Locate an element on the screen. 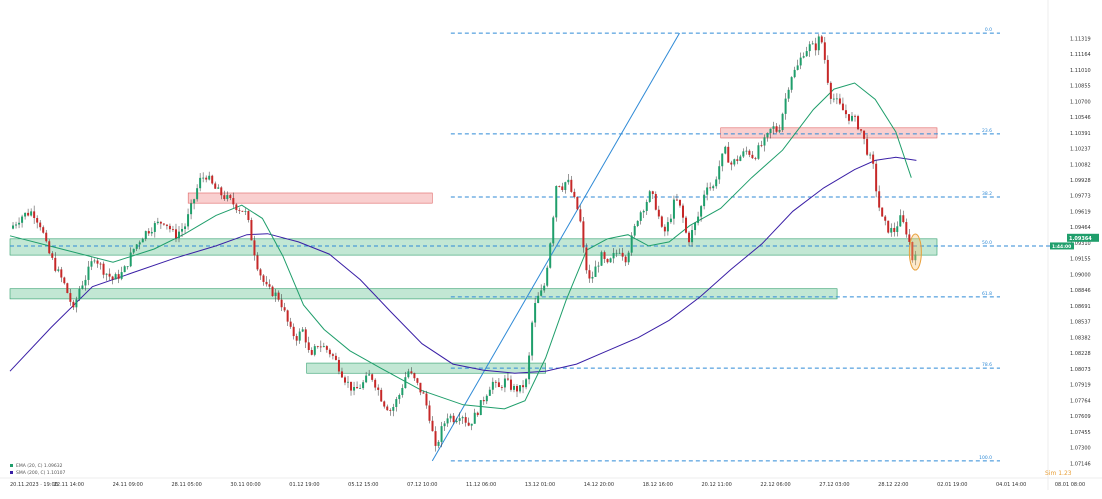  y-tick-label: 1.07300 is located at coordinates (1080, 449).